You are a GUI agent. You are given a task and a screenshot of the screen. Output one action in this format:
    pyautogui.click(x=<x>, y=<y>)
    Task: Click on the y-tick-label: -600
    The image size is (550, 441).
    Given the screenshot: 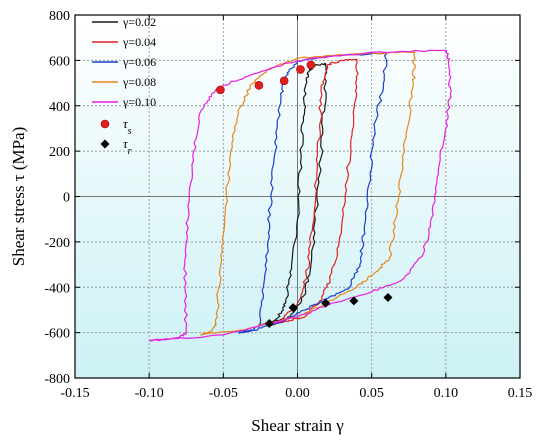 What is the action you would take?
    pyautogui.click(x=57, y=334)
    